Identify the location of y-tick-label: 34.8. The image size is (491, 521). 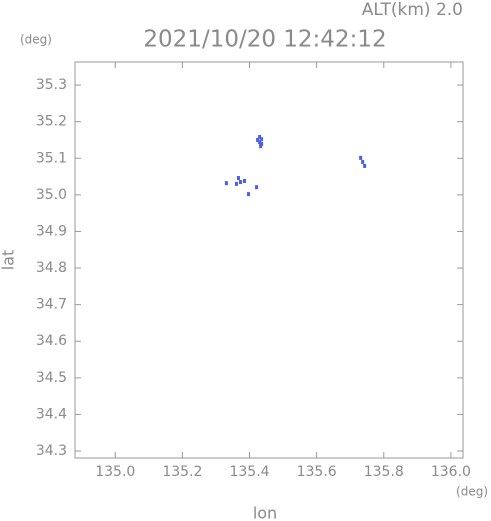
(51, 268).